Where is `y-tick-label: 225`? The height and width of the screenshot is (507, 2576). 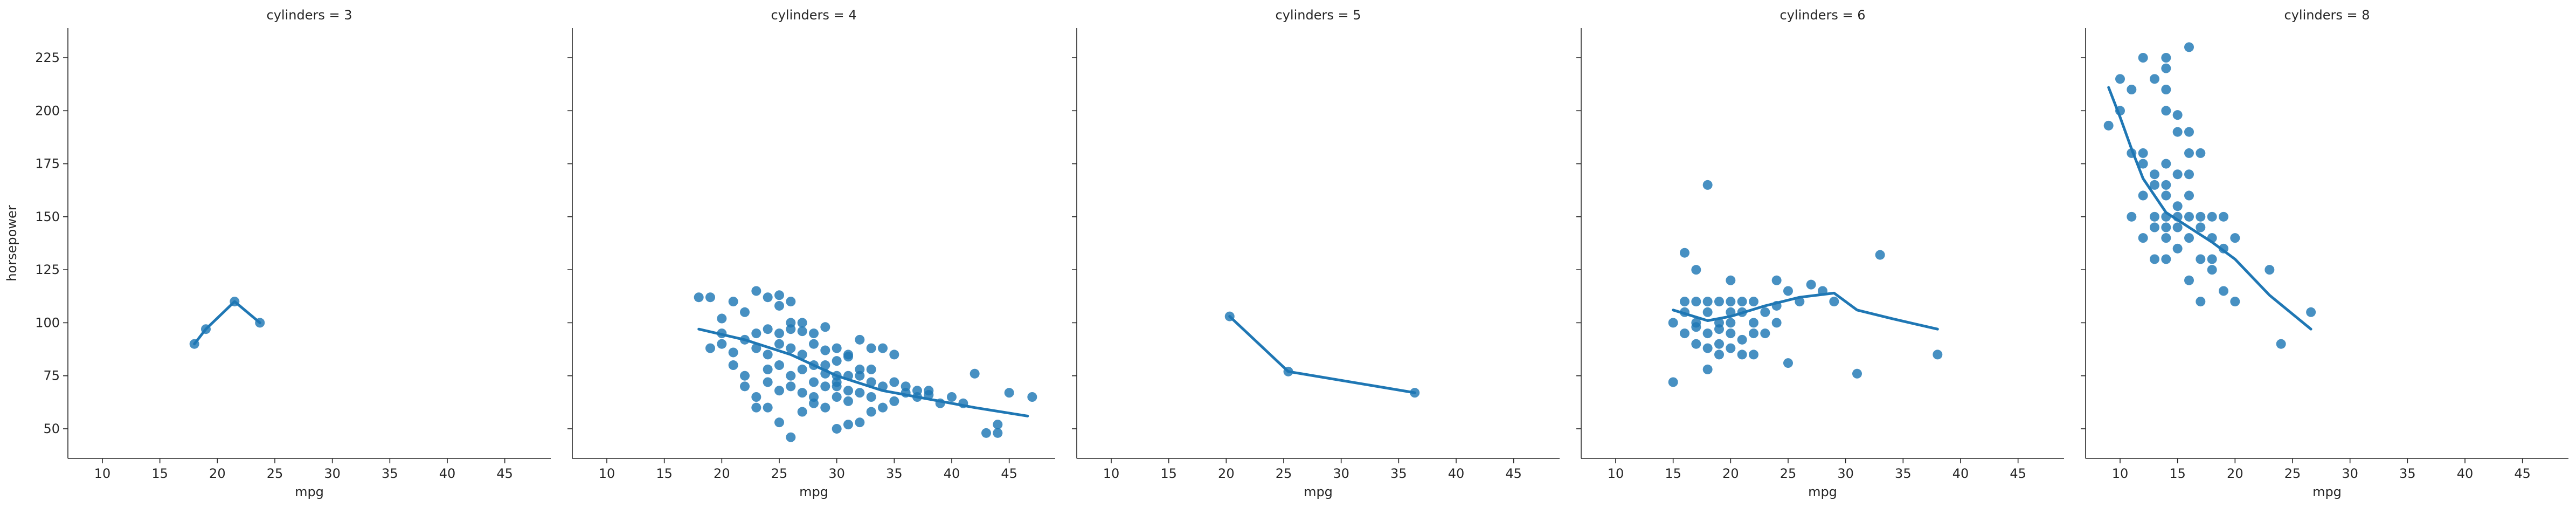
y-tick-label: 225 is located at coordinates (48, 57).